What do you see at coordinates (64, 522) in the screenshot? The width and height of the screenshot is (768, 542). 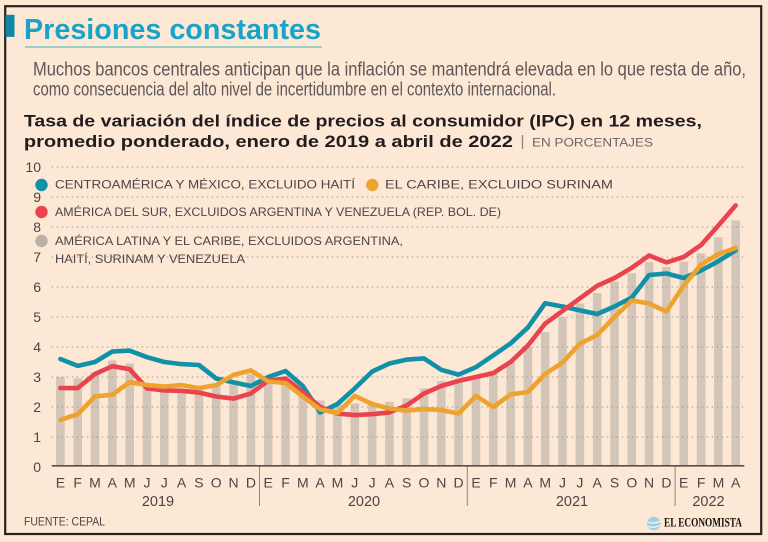 I see `svg-text: FUENTE: CEPAL` at bounding box center [64, 522].